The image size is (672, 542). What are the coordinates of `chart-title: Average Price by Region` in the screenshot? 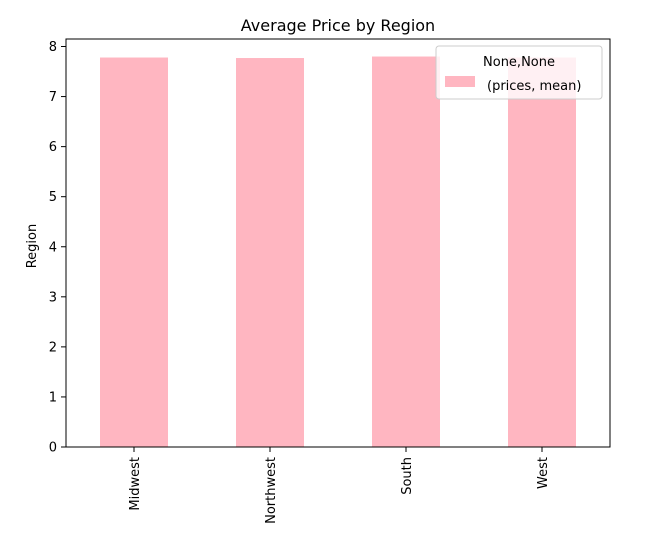 It's located at (338, 25).